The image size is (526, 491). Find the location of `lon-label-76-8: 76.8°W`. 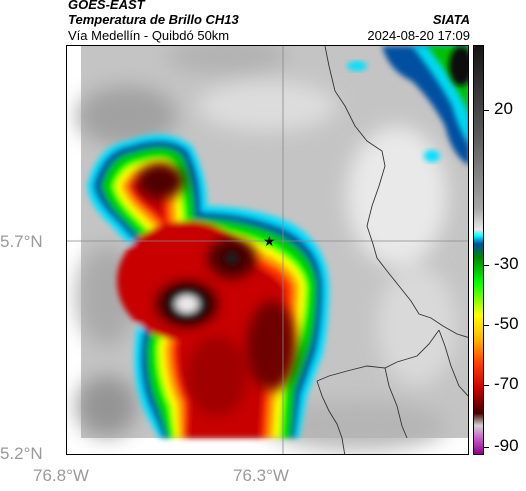

lon-label-76-8: 76.8°W is located at coordinates (61, 475).